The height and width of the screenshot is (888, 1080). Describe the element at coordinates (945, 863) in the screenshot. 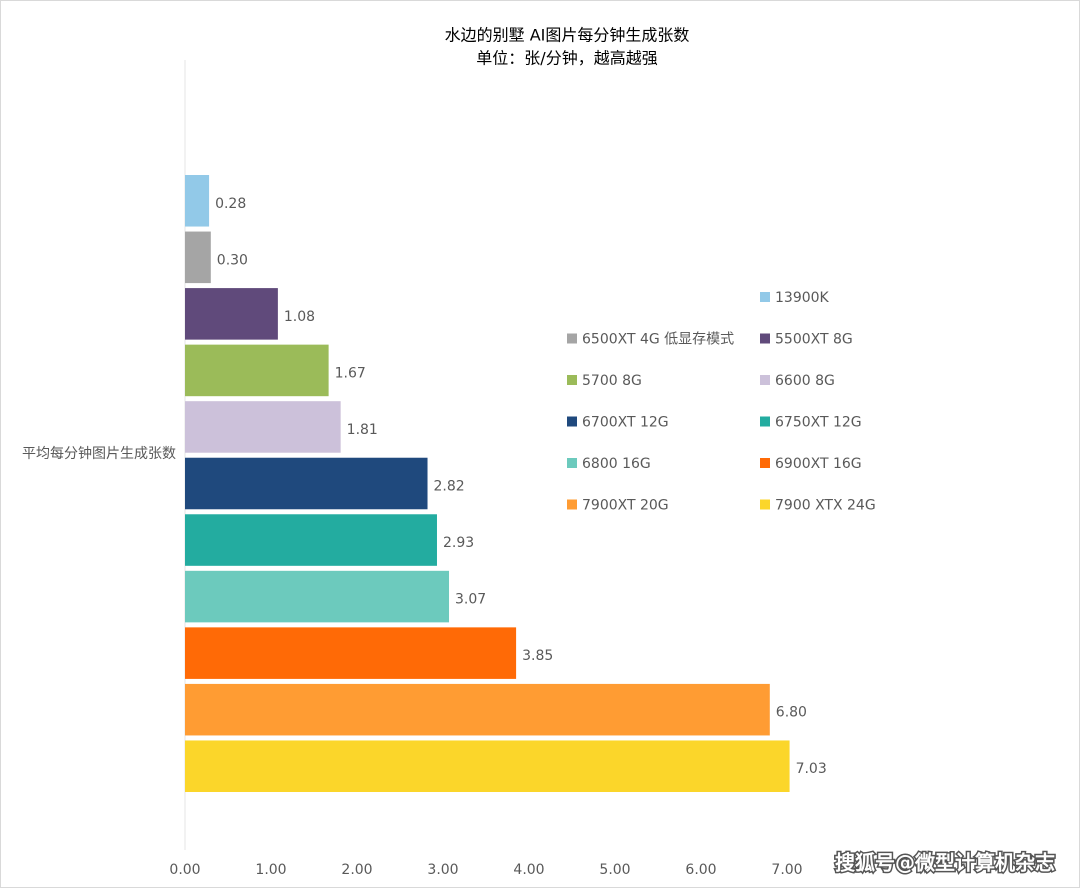

I see `watermark: 搜狐号@微型计算机杂志` at that location.